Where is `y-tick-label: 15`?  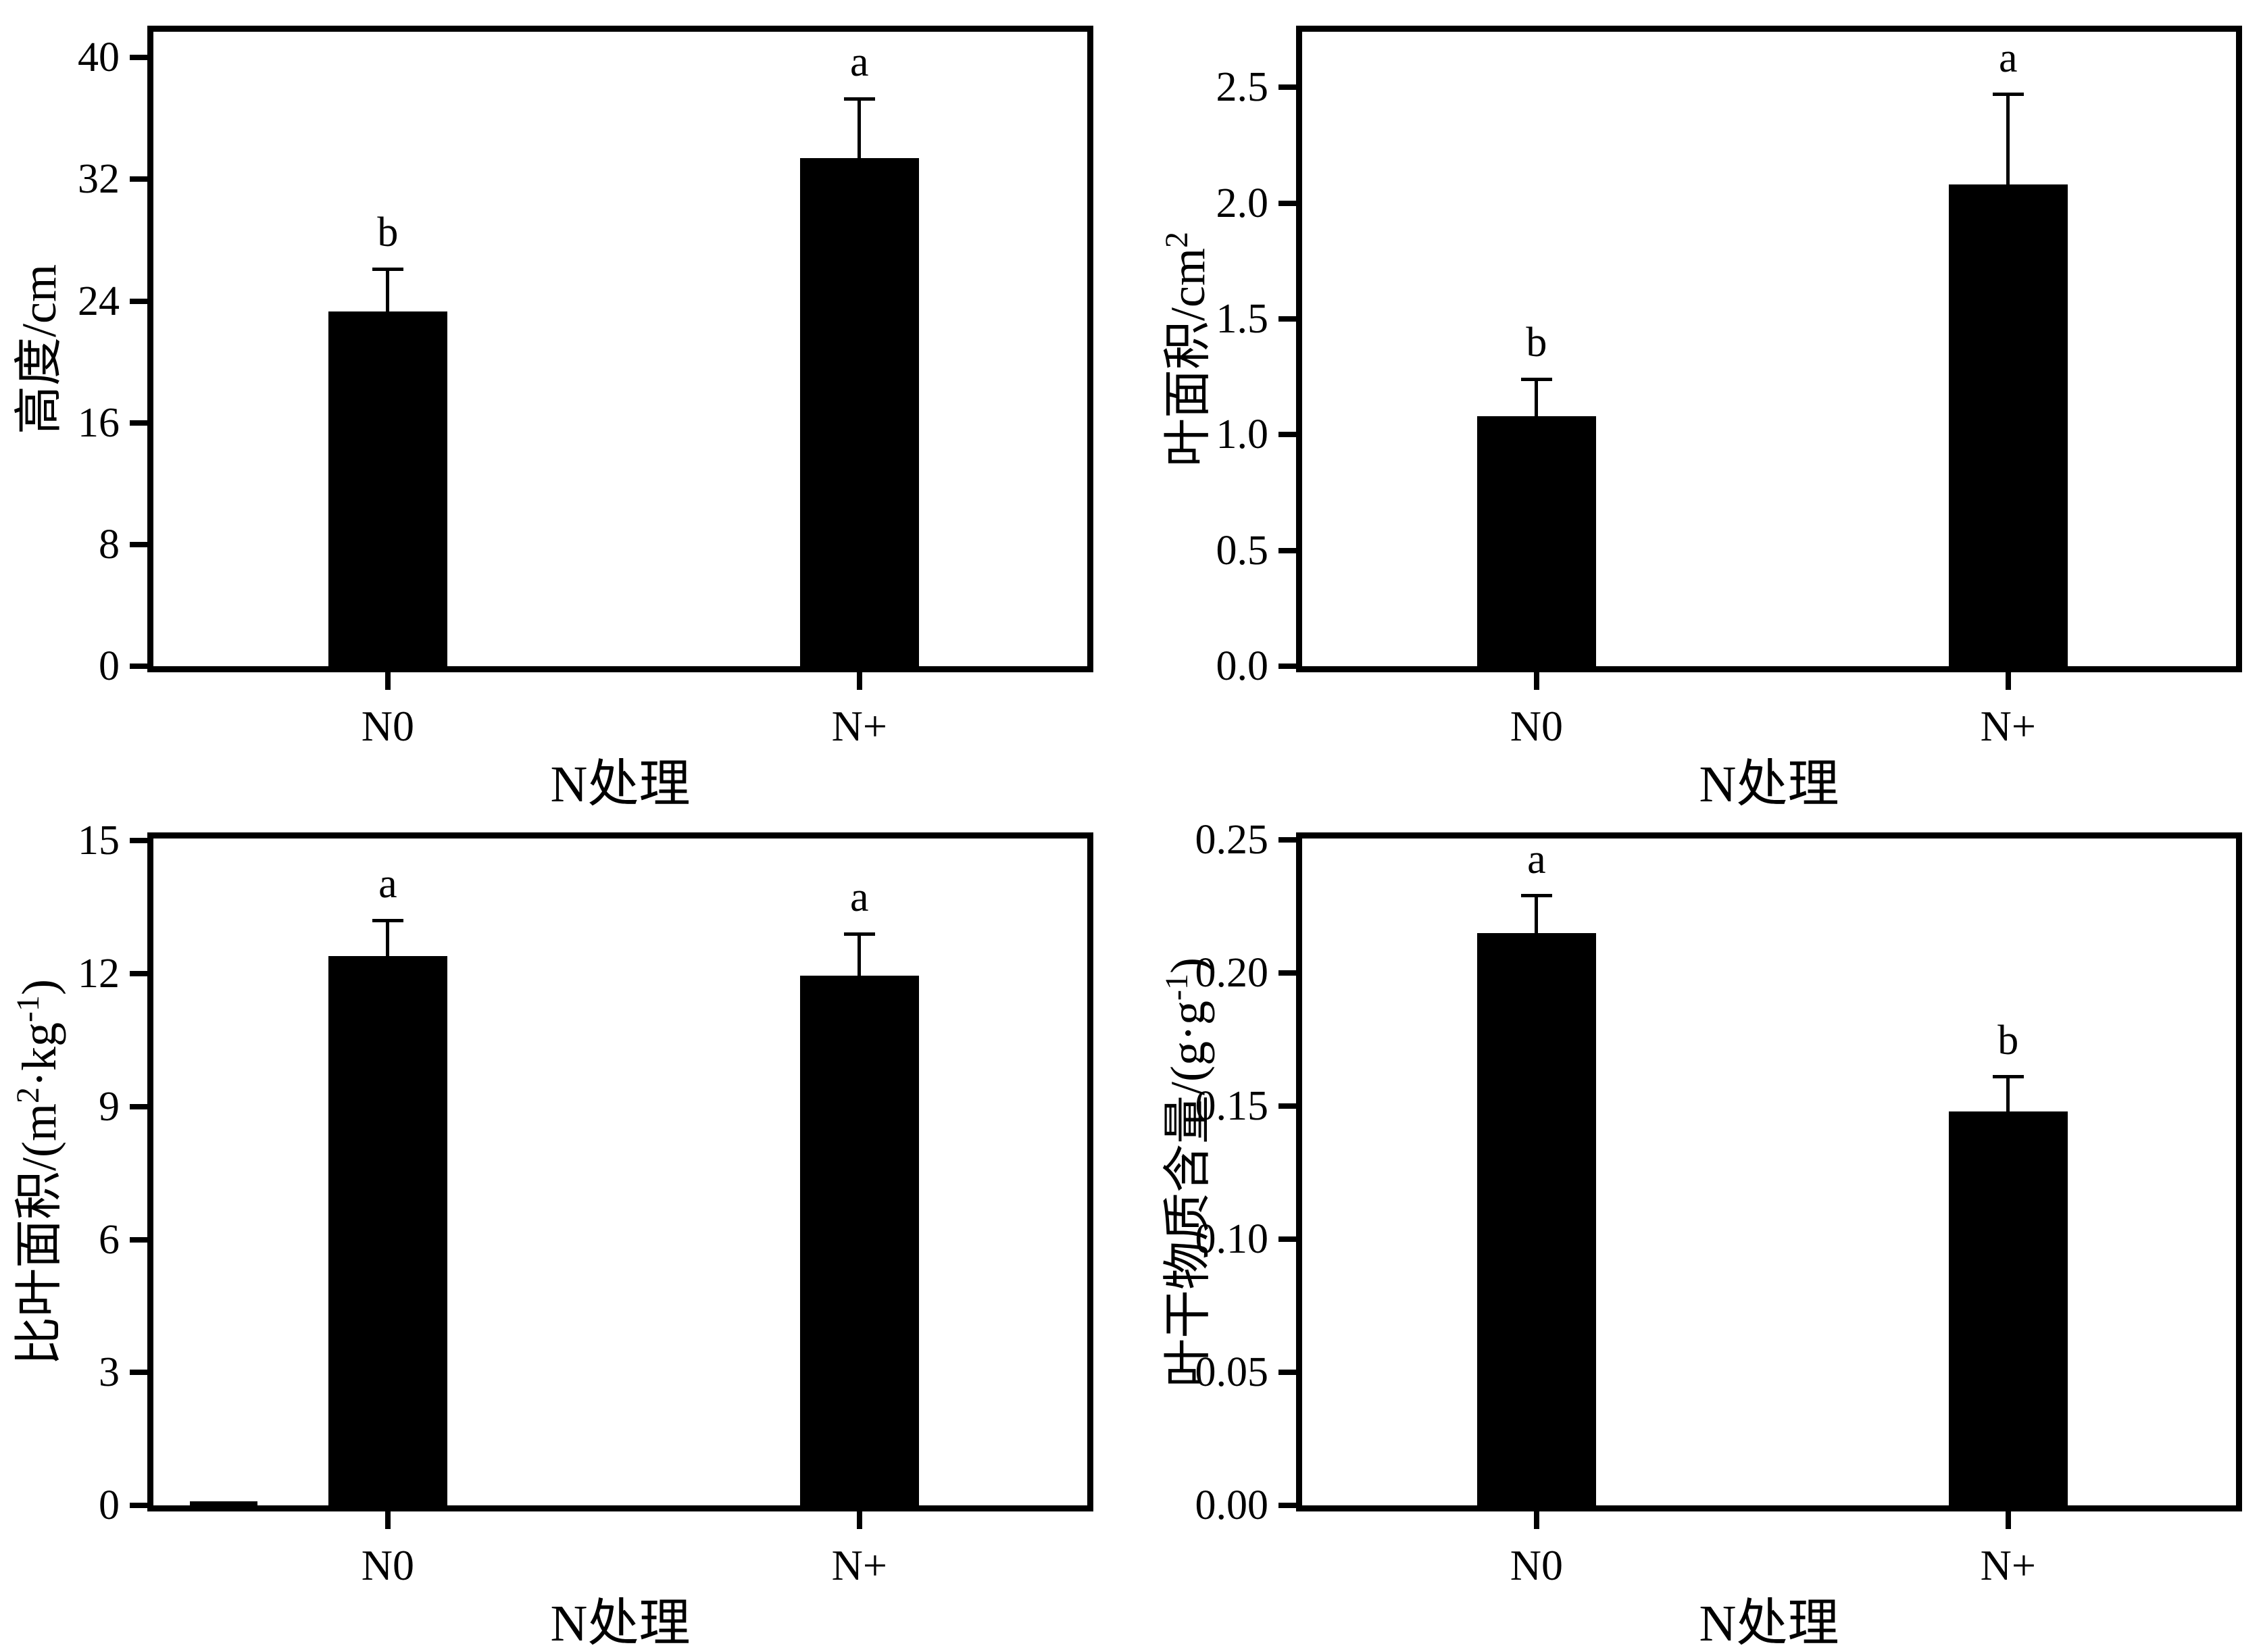 y-tick-label: 15 is located at coordinates (99, 841).